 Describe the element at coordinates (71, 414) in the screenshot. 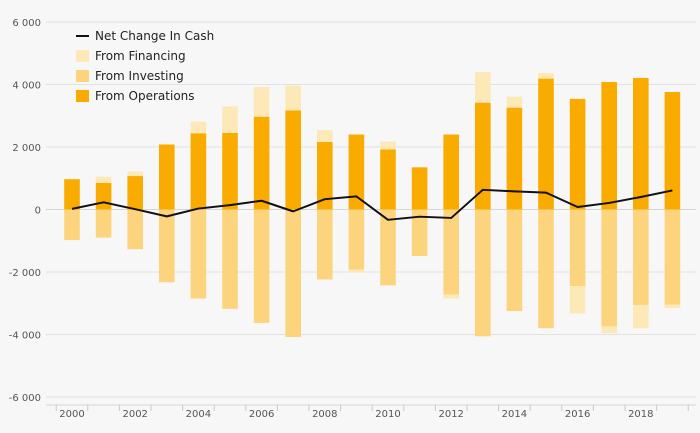

I see `x-tick-label: 2000` at that location.